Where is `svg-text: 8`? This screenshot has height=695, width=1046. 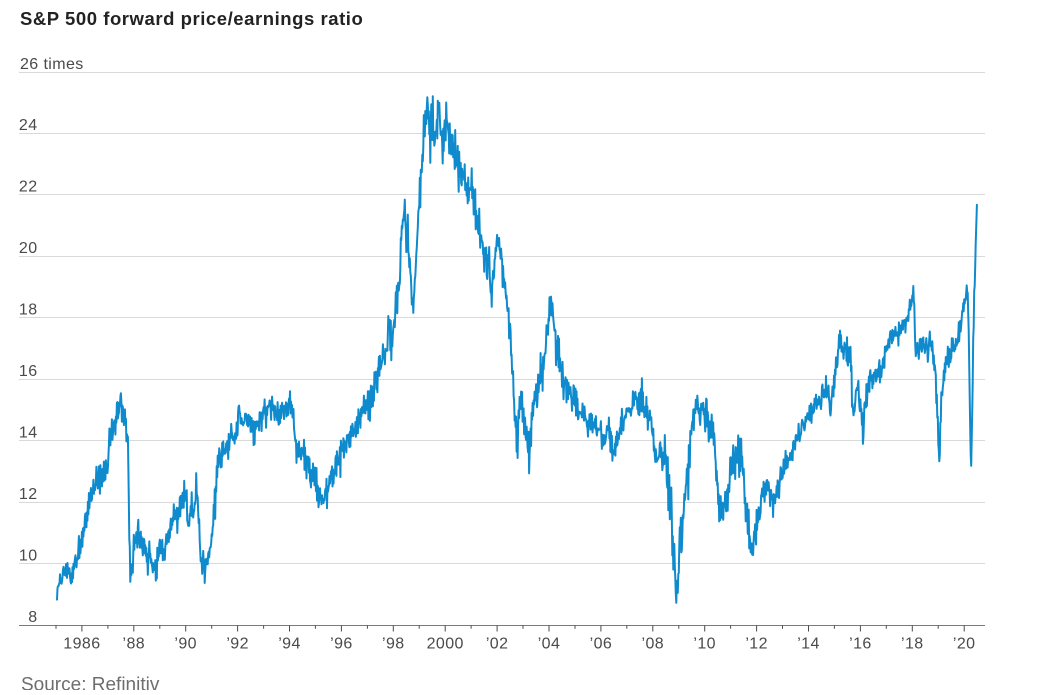
svg-text: 8 is located at coordinates (32, 617).